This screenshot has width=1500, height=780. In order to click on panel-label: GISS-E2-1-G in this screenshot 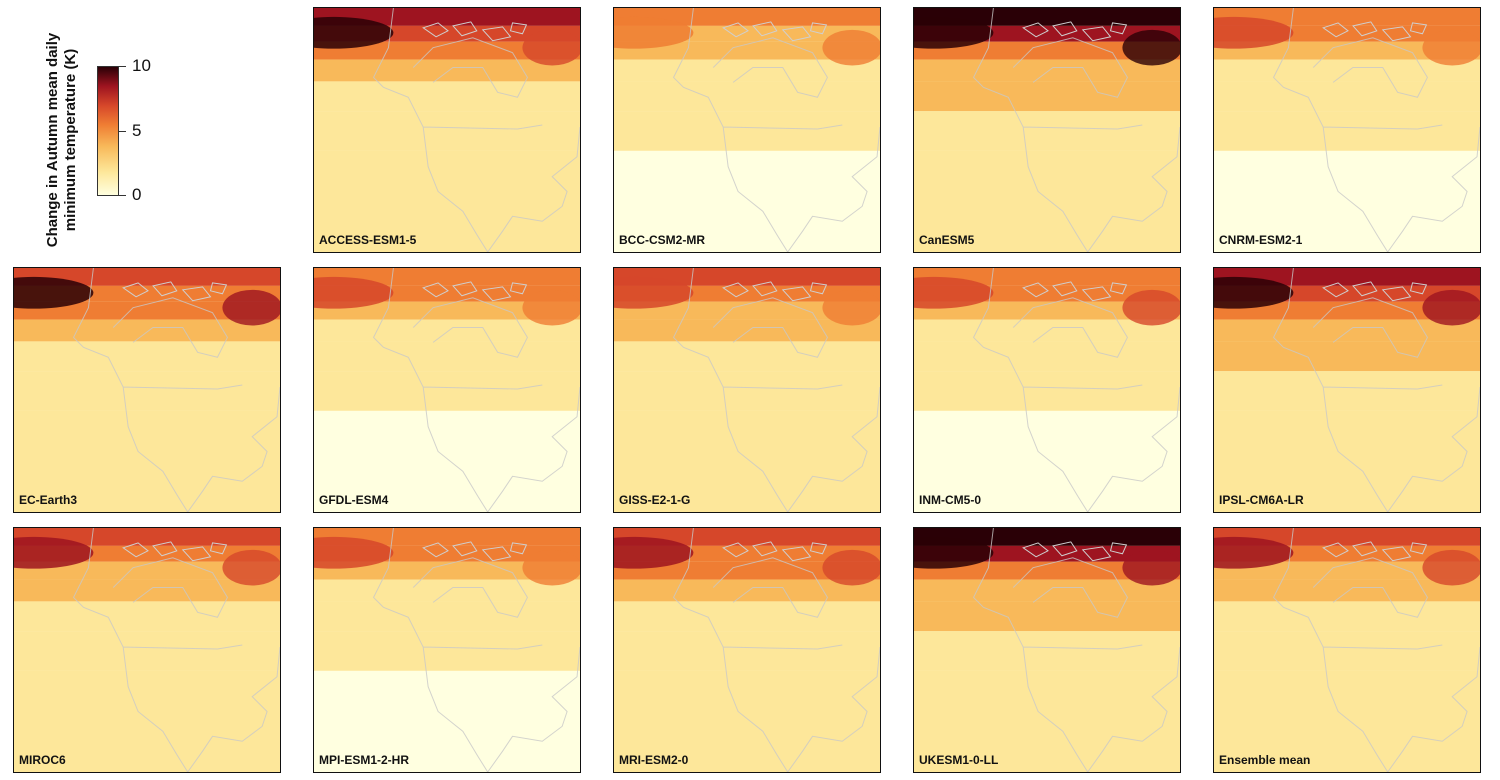, I will do `click(655, 500)`.